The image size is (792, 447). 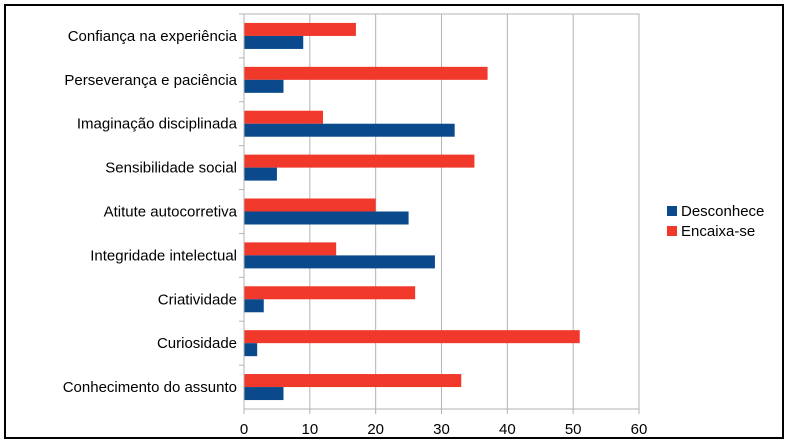 What do you see at coordinates (150, 387) in the screenshot?
I see `category-label: Conhecimento do assunto` at bounding box center [150, 387].